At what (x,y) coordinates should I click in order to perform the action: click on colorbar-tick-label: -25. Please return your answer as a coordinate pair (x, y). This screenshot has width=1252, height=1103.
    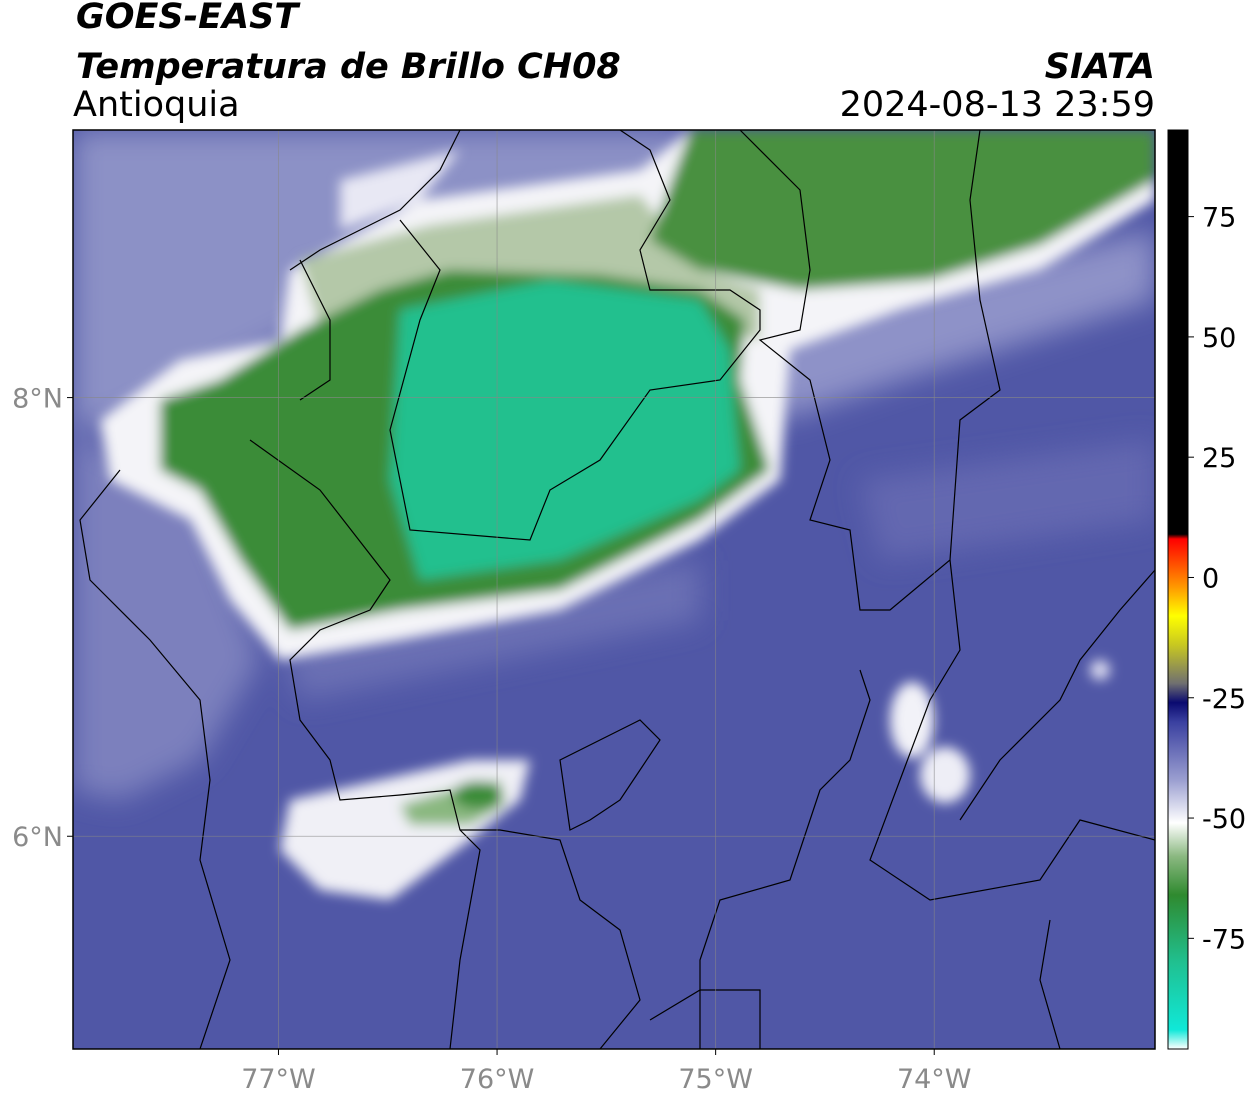
    Looking at the image, I should click on (1224, 699).